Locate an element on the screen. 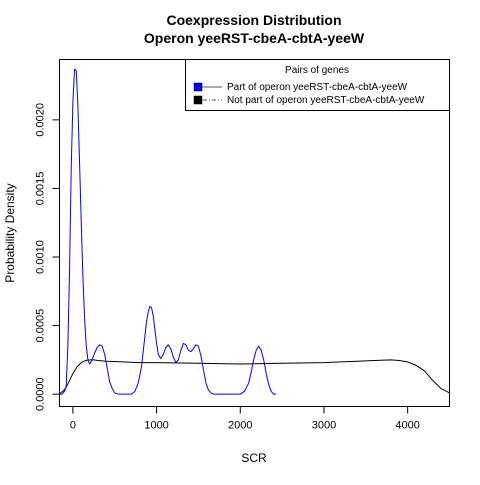  y-axis: 0.0000 0.0005 0.0010 0.0015 0.0020 is located at coordinates (47, 257).